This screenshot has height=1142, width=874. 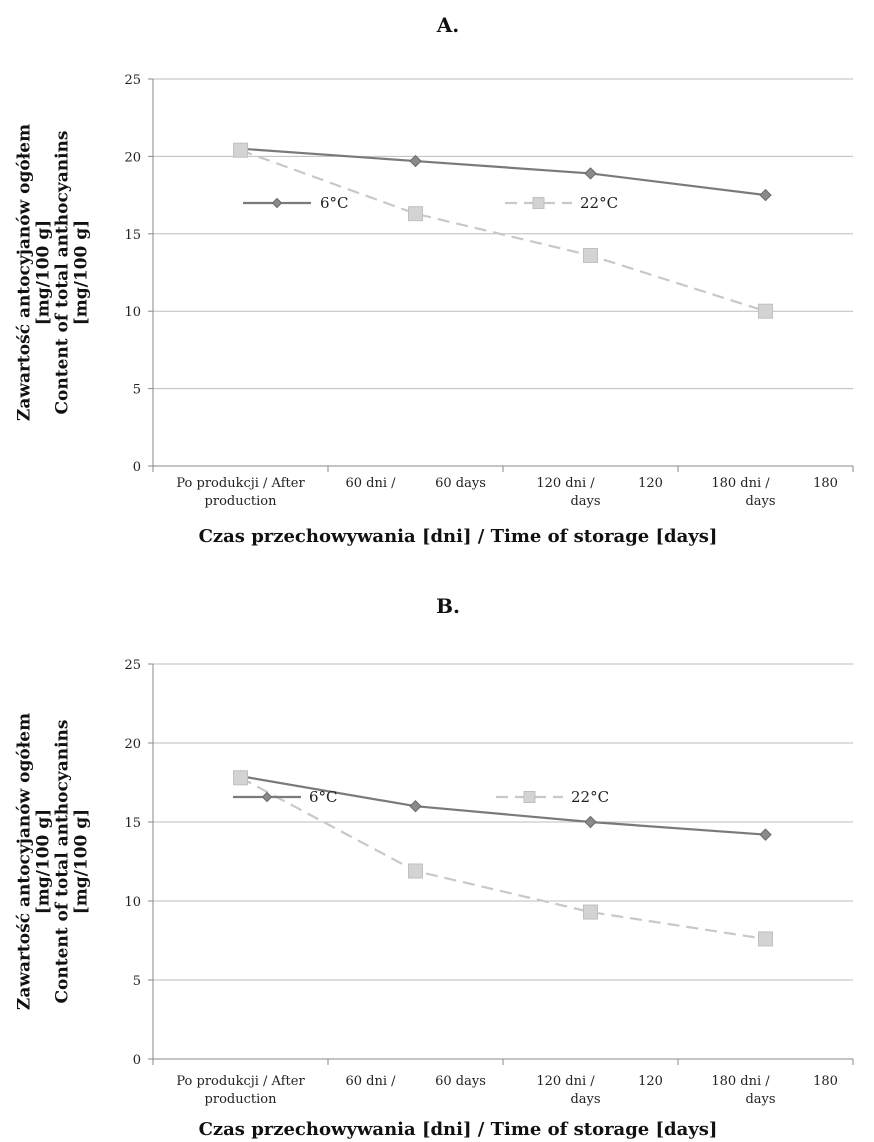 What do you see at coordinates (448, 606) in the screenshot?
I see `panel-title: B.` at bounding box center [448, 606].